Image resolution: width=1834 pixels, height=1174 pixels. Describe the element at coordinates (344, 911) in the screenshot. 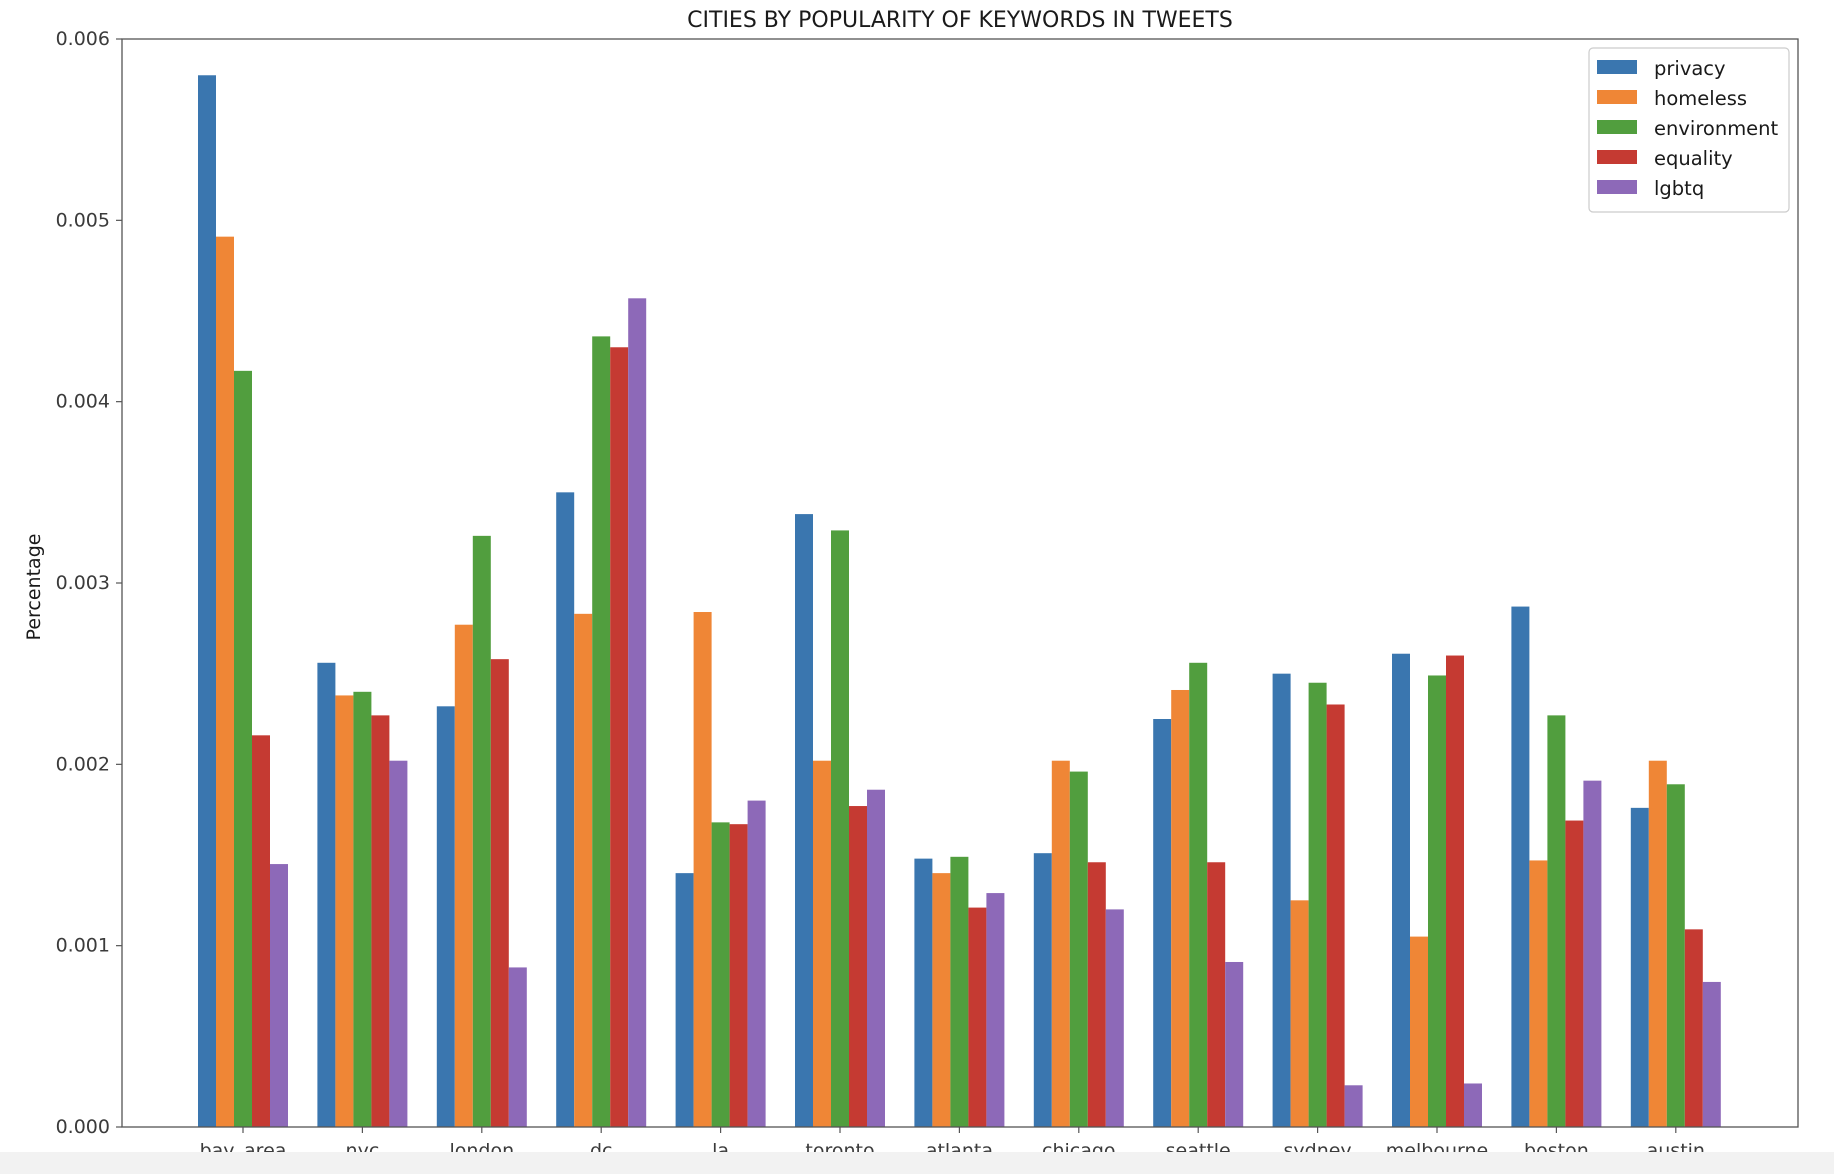

I see `bar-homeless-nyc` at that location.